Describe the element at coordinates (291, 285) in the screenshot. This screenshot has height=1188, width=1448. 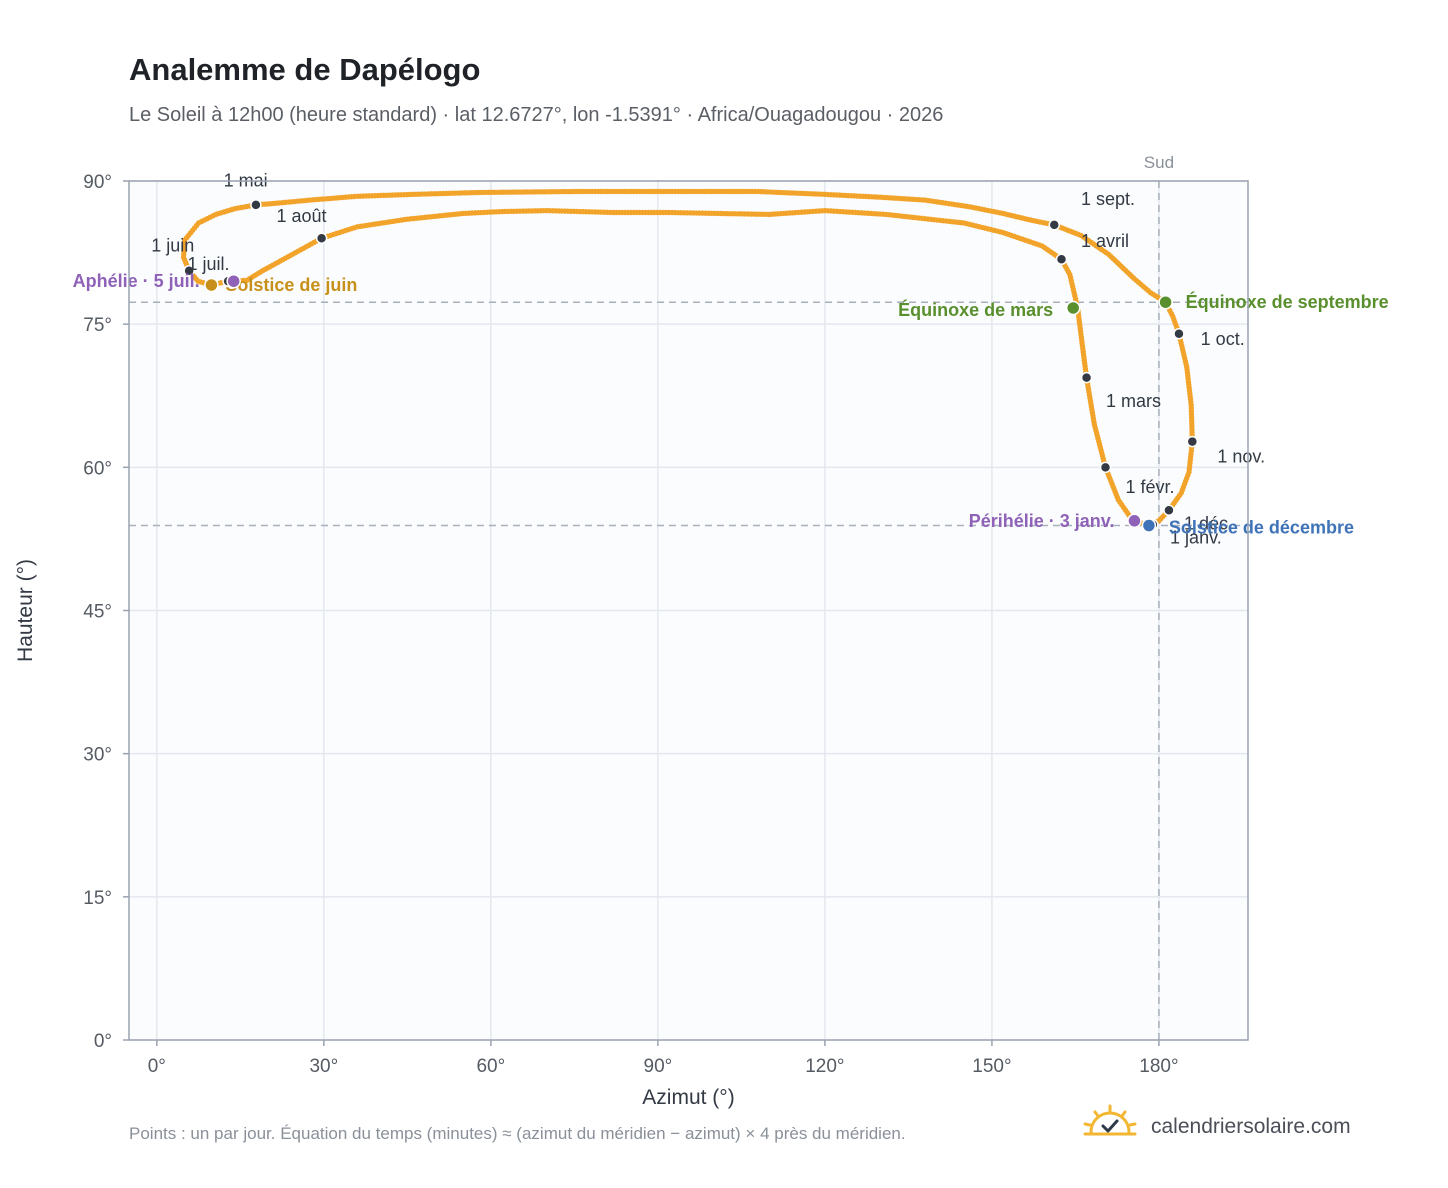
I see `event-label: Solstice de juin` at that location.